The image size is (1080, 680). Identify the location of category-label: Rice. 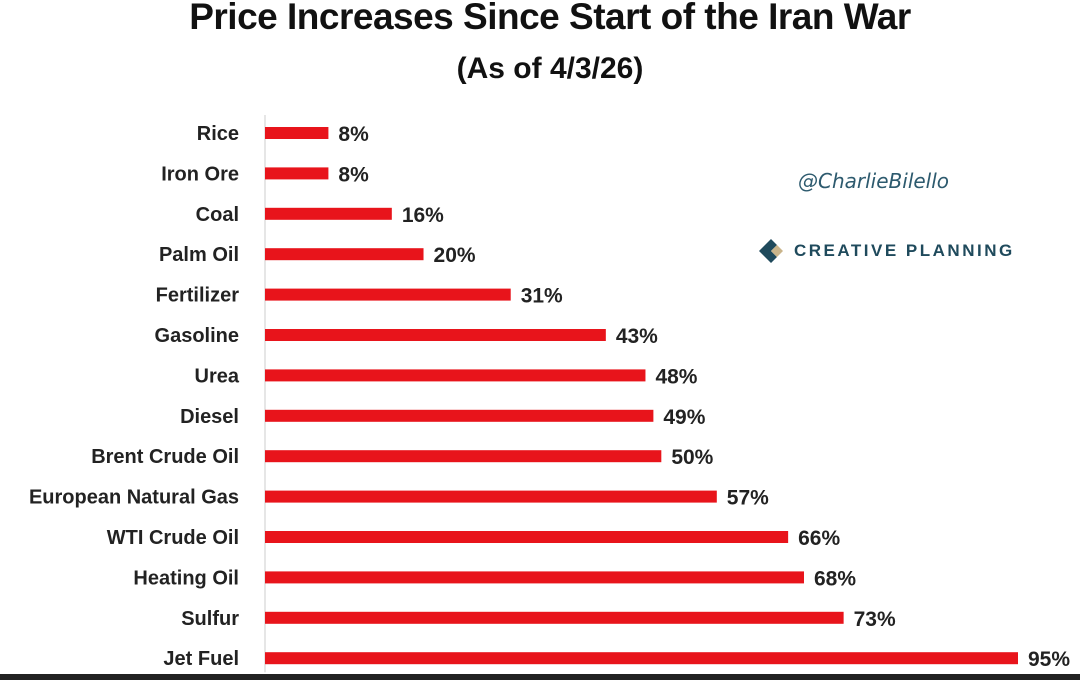
(218, 134).